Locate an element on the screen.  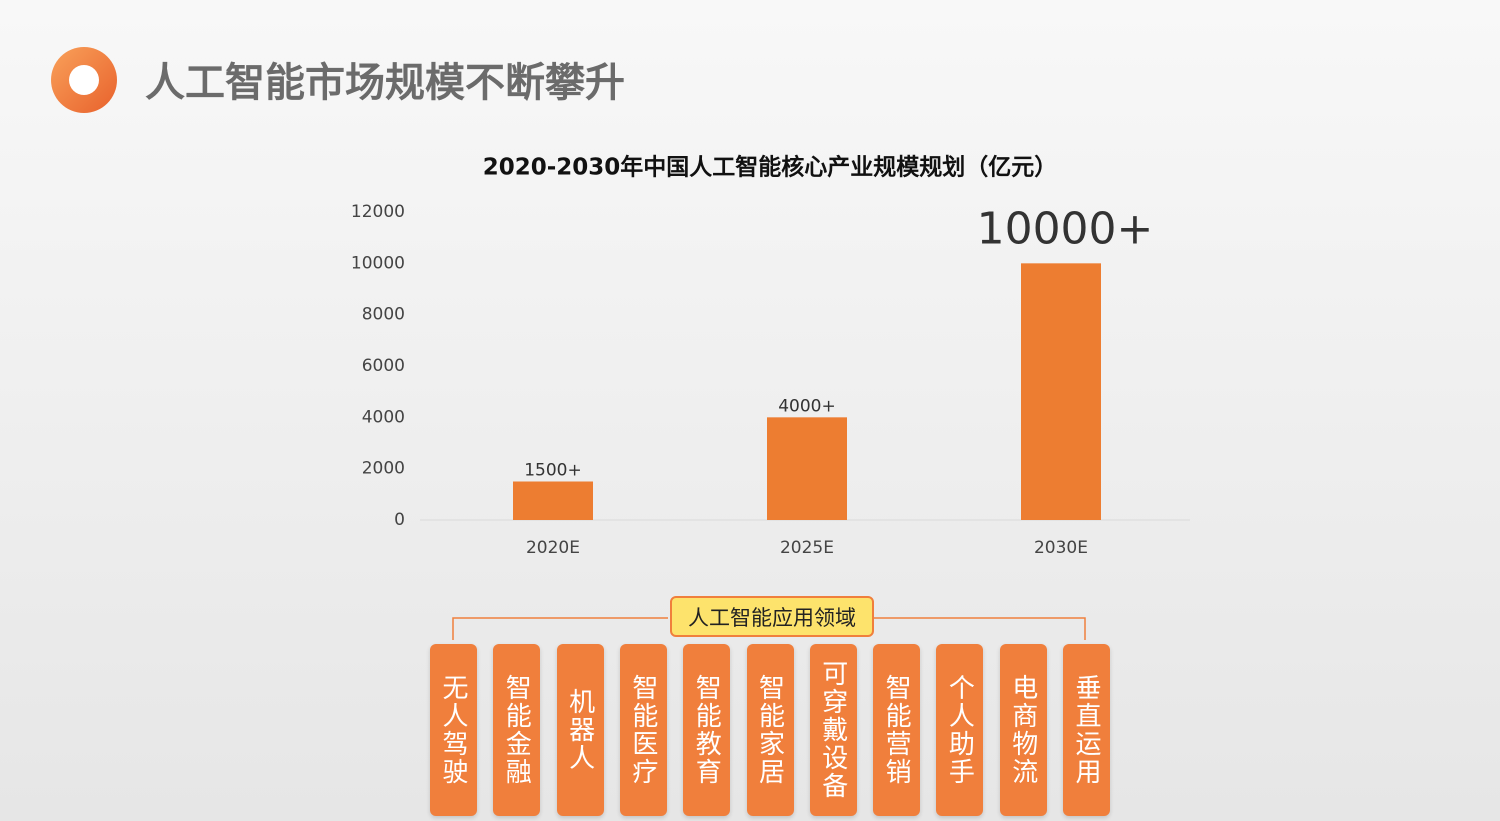
application-item: 个人助手 is located at coordinates (960, 730).